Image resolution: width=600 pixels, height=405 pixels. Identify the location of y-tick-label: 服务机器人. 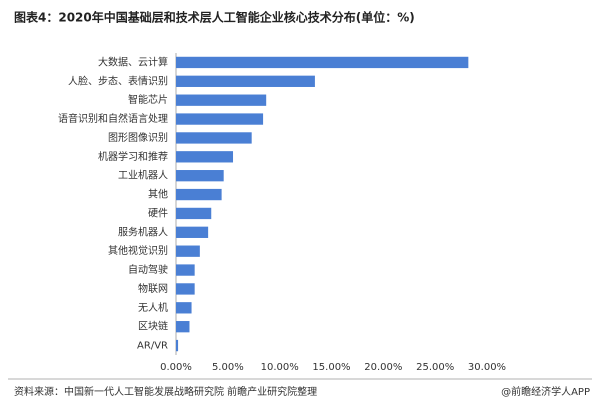
(143, 231).